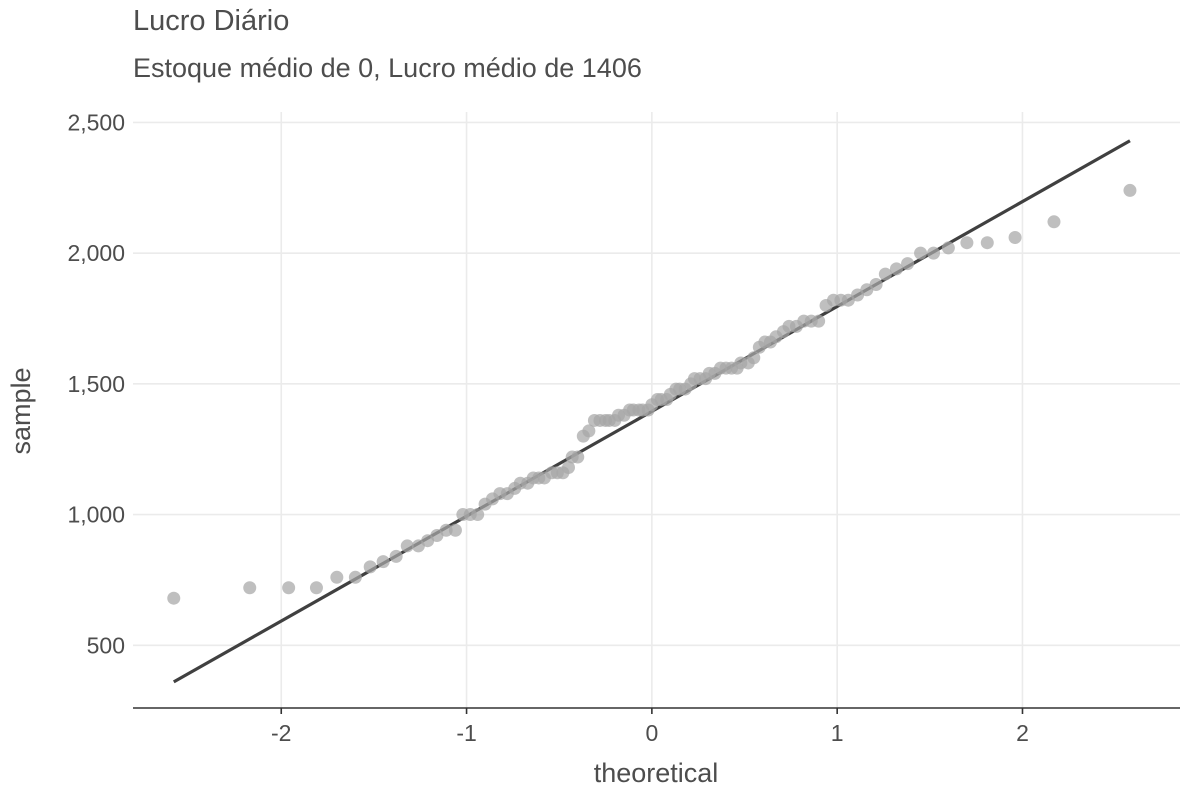 Image resolution: width=1200 pixels, height=800 pixels. I want to click on x-tick-label: 0, so click(651, 733).